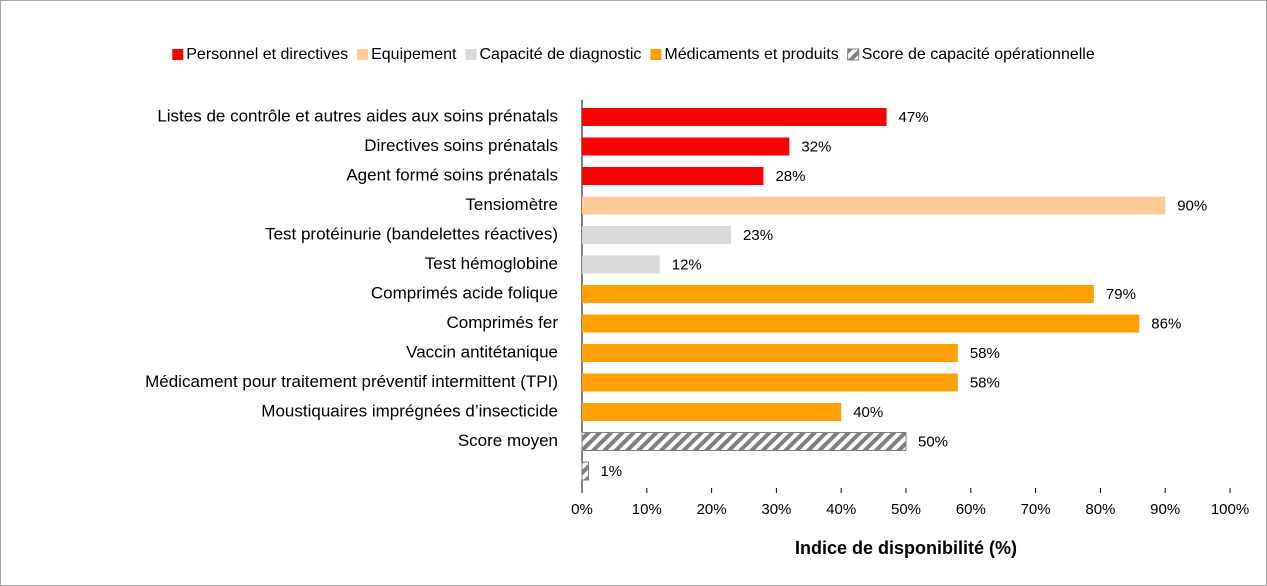  I want to click on category-label: Vaccin antitétanique, so click(482, 351).